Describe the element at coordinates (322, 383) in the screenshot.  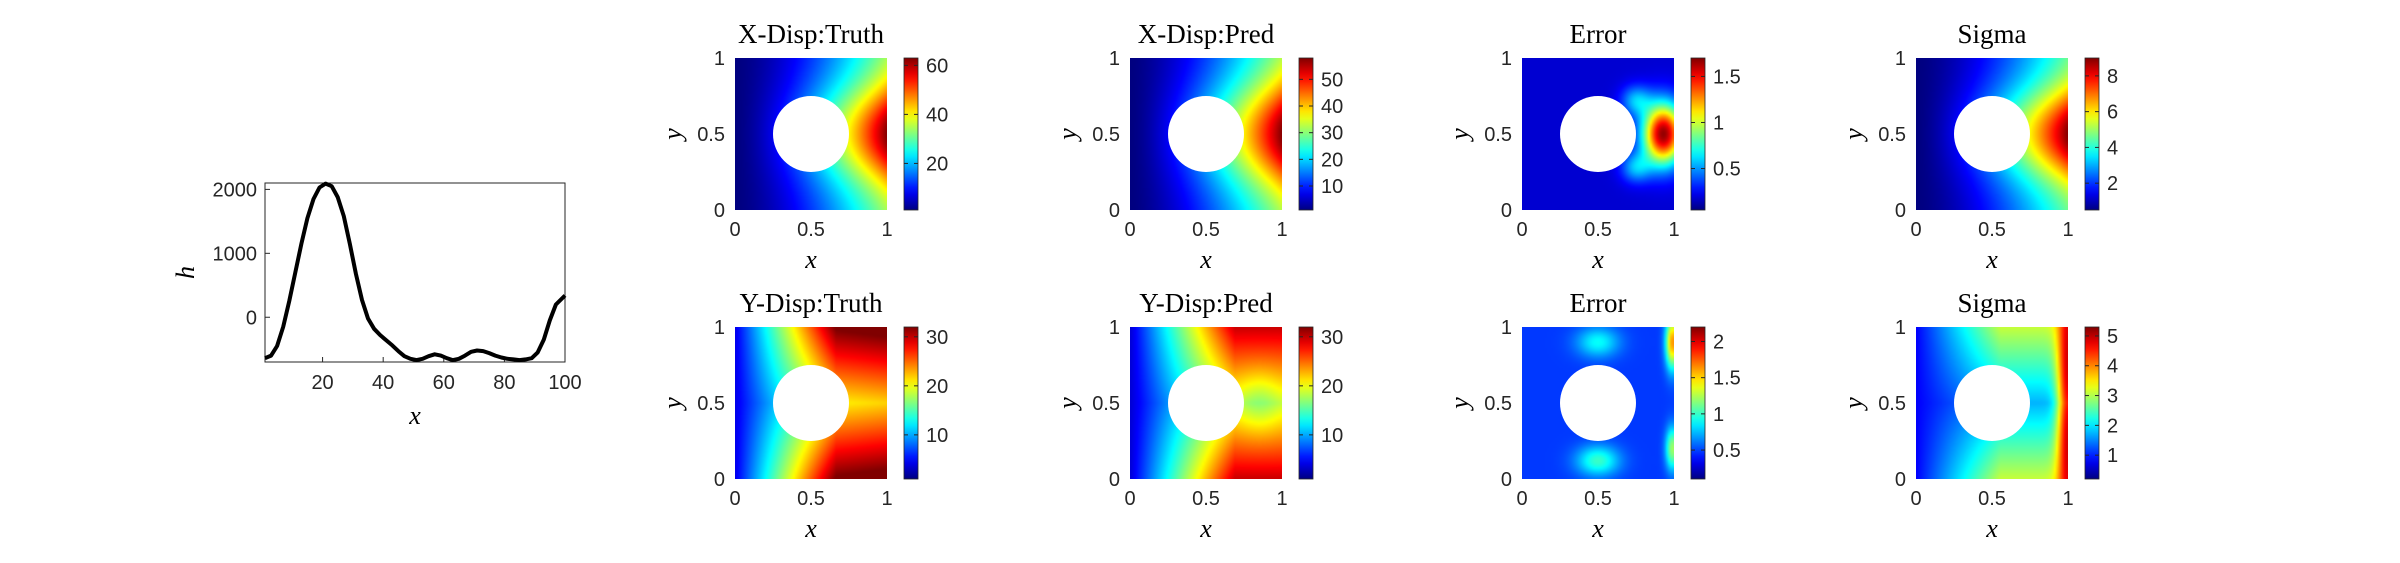
I see `x-tick-label: 20` at that location.